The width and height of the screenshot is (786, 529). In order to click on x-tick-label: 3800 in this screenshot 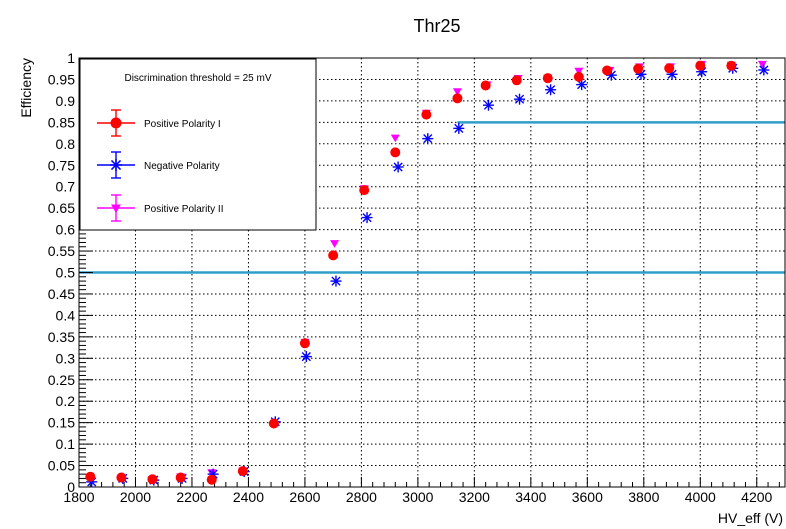, I will do `click(643, 497)`.